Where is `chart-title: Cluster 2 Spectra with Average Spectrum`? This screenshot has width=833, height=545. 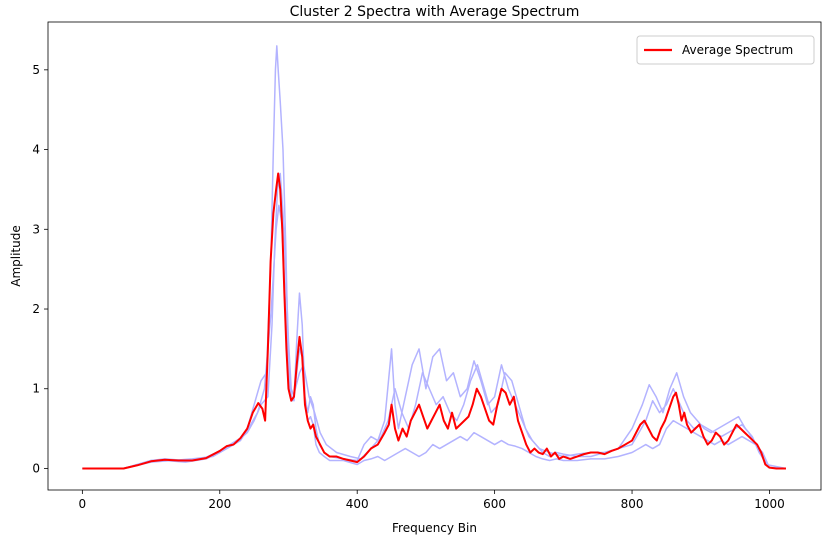
chart-title: Cluster 2 Spectra with Average Spectrum is located at coordinates (435, 12).